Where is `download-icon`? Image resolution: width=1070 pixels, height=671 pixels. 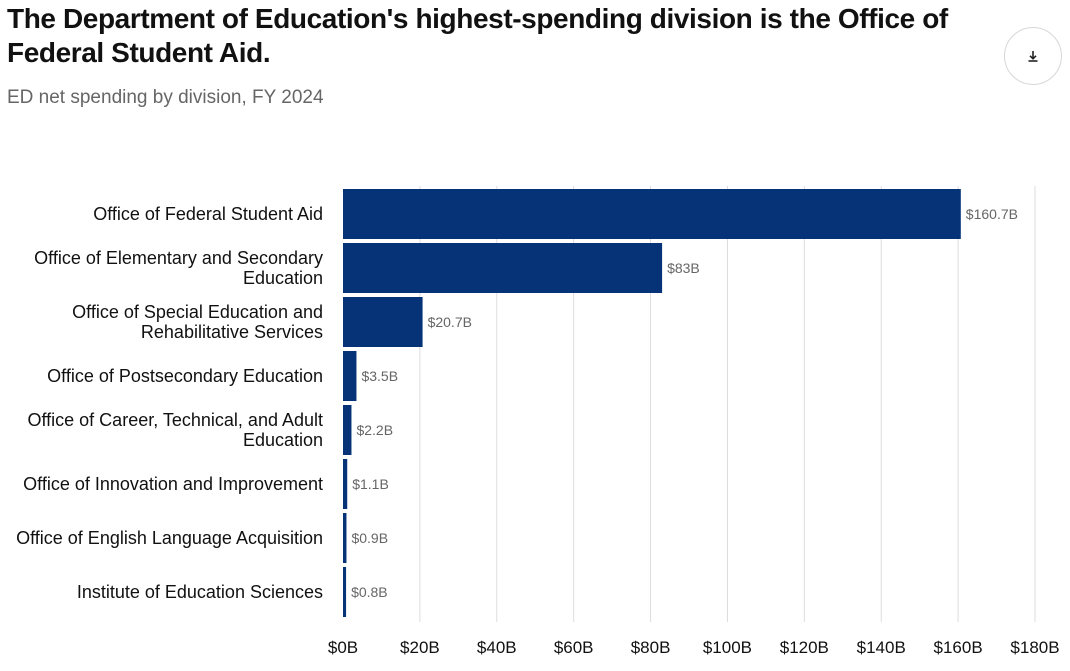 download-icon is located at coordinates (1033, 56).